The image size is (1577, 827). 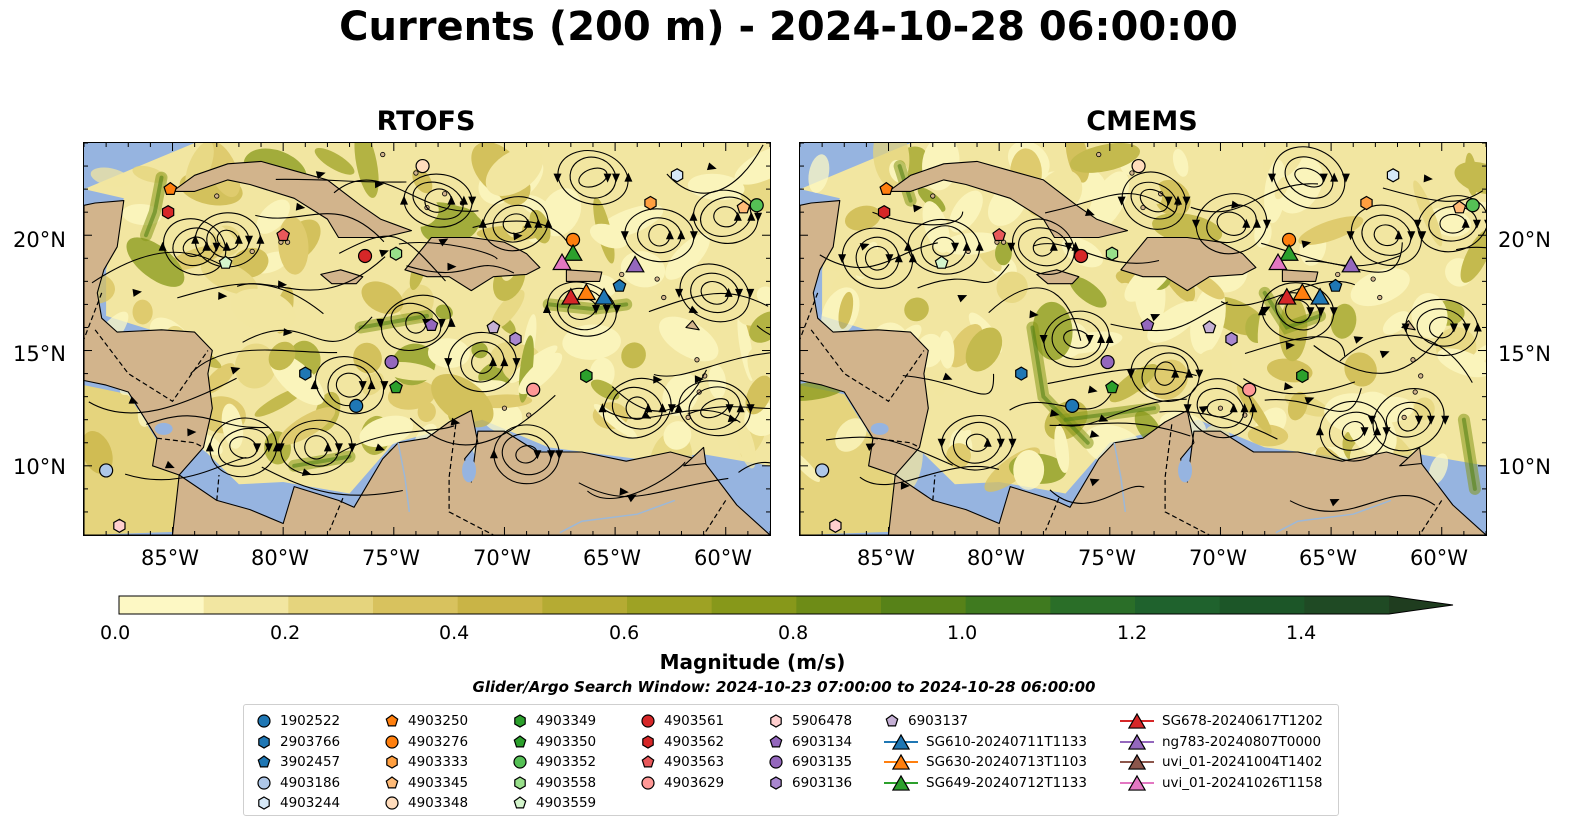 What do you see at coordinates (285, 633) in the screenshot?
I see `colorbar-tick-label: 0.2` at bounding box center [285, 633].